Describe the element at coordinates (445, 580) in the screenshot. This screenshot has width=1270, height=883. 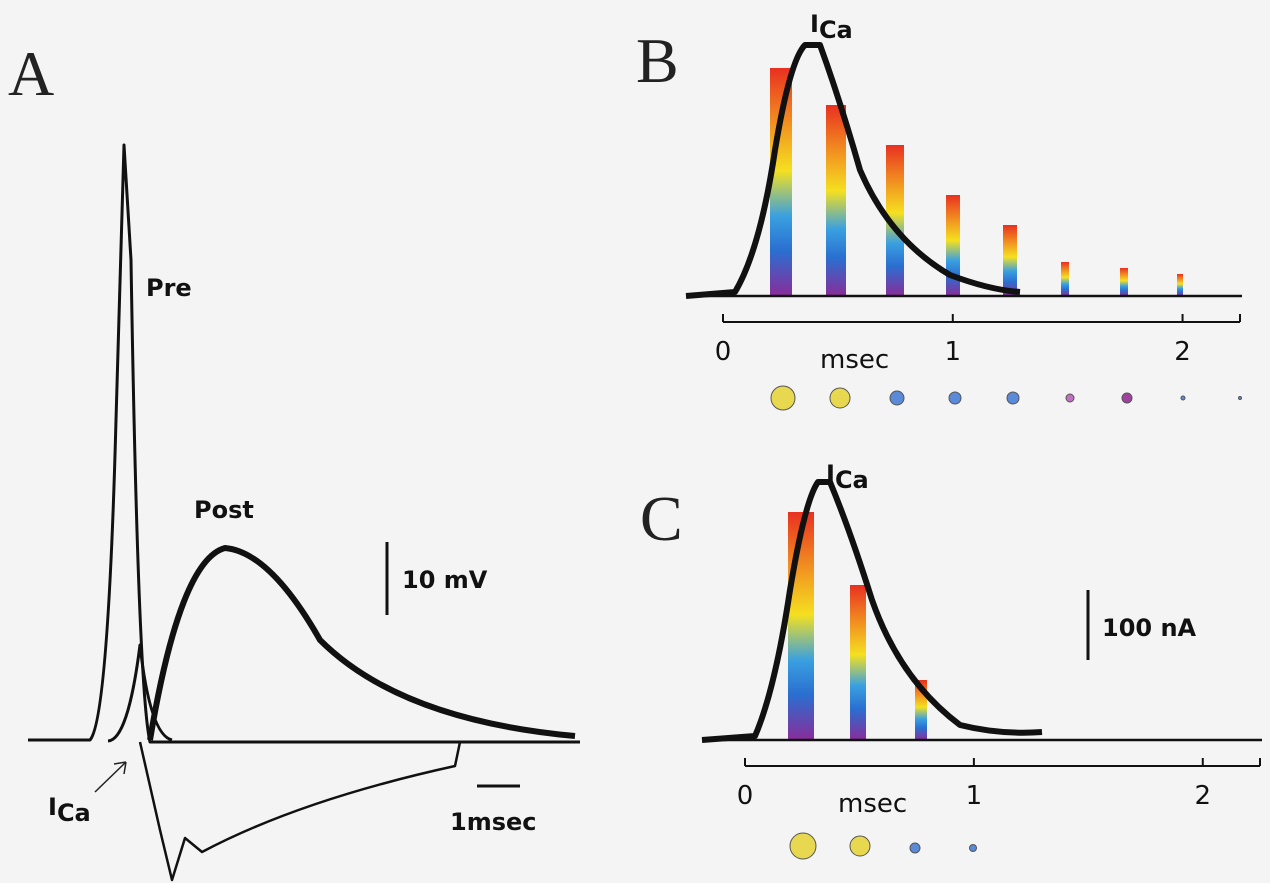
I see `scale-label: 10 mV` at that location.